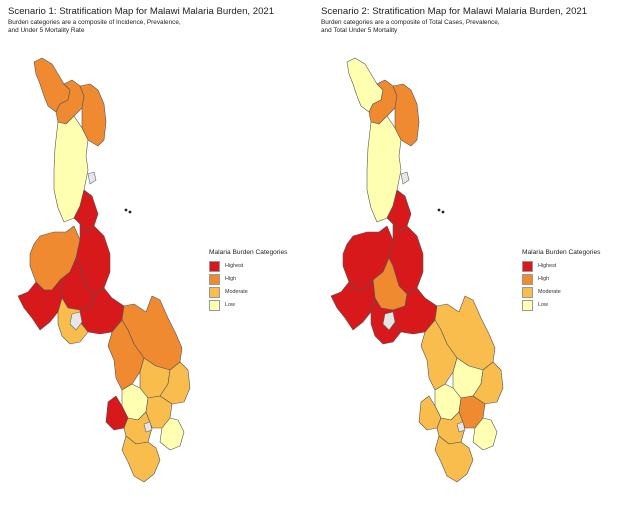 The height and width of the screenshot is (510, 626). What do you see at coordinates (359, 31) in the screenshot?
I see `scenario-2-subtitle-line-2: and Total Under 5 Mortality` at bounding box center [359, 31].